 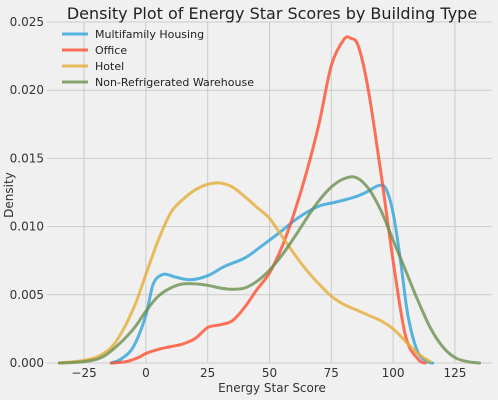 I want to click on y-tick-label: 0.015, so click(x=27, y=158).